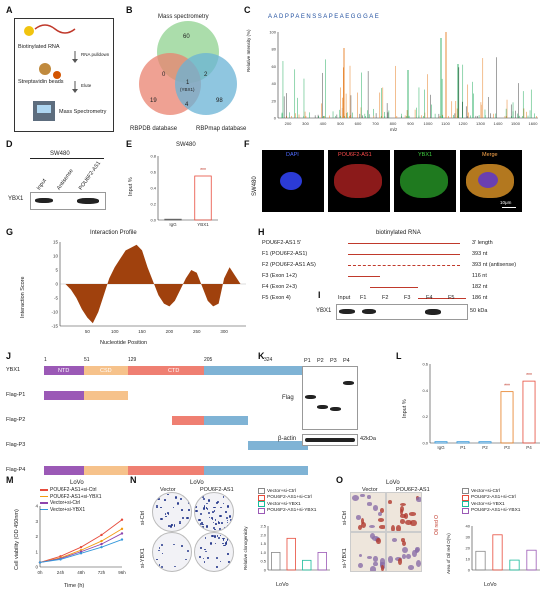 The image size is (549, 591). I want to click on domain-row-label: Flag-P3, so click(16, 445).